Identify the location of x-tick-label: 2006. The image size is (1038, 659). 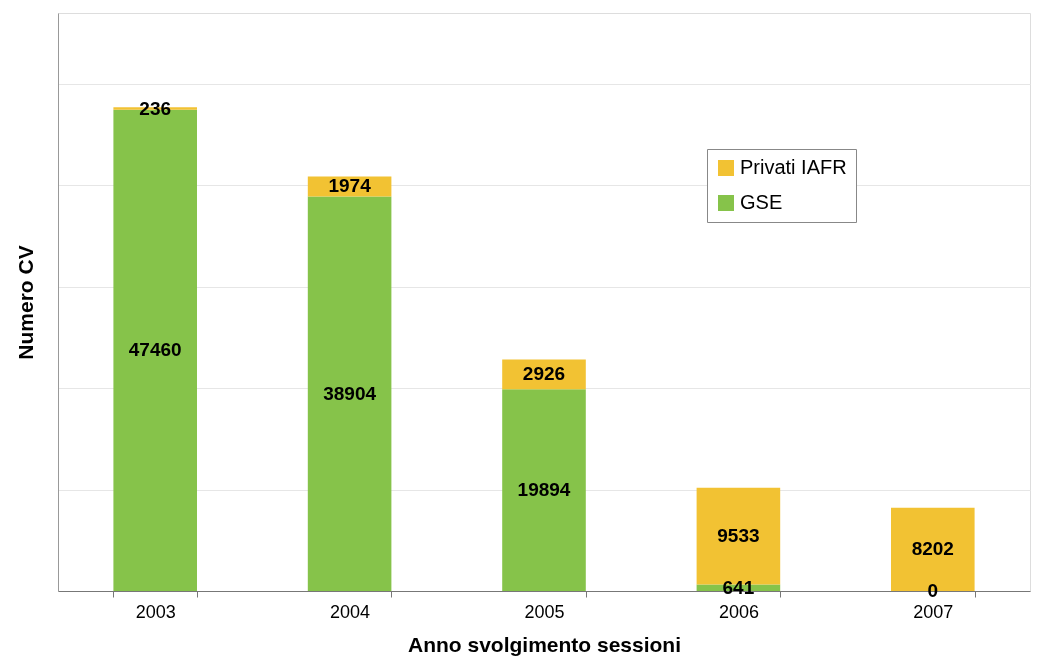
(738, 611).